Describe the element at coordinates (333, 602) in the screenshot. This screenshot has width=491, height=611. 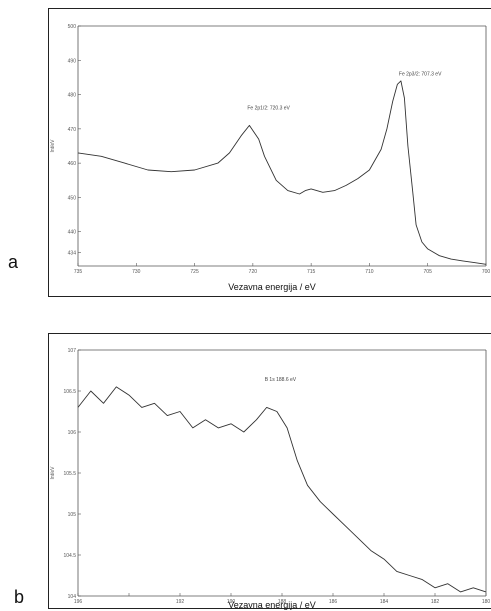
I see `x-tick-label-b: 186` at that location.